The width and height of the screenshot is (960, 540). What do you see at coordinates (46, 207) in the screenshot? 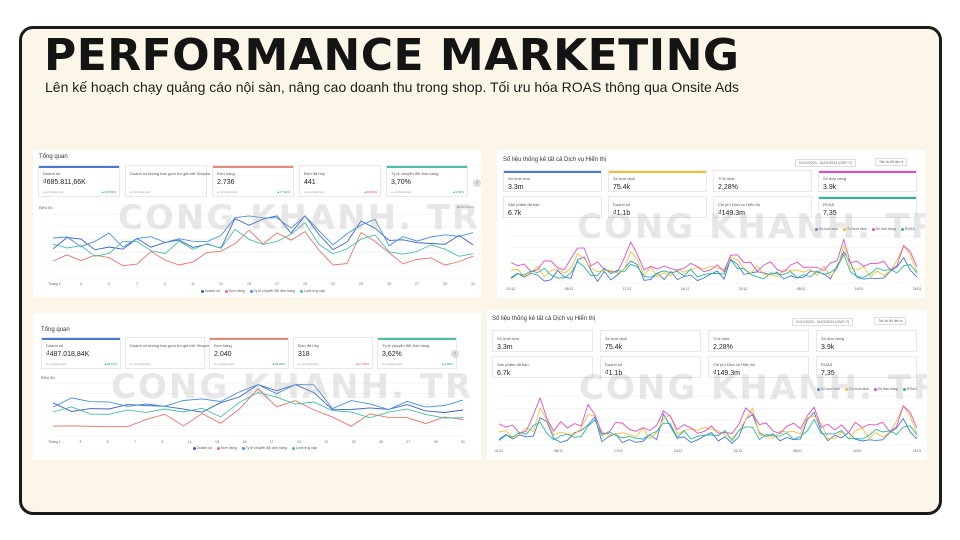
I see `chart-title: Biểu đồ` at bounding box center [46, 207].